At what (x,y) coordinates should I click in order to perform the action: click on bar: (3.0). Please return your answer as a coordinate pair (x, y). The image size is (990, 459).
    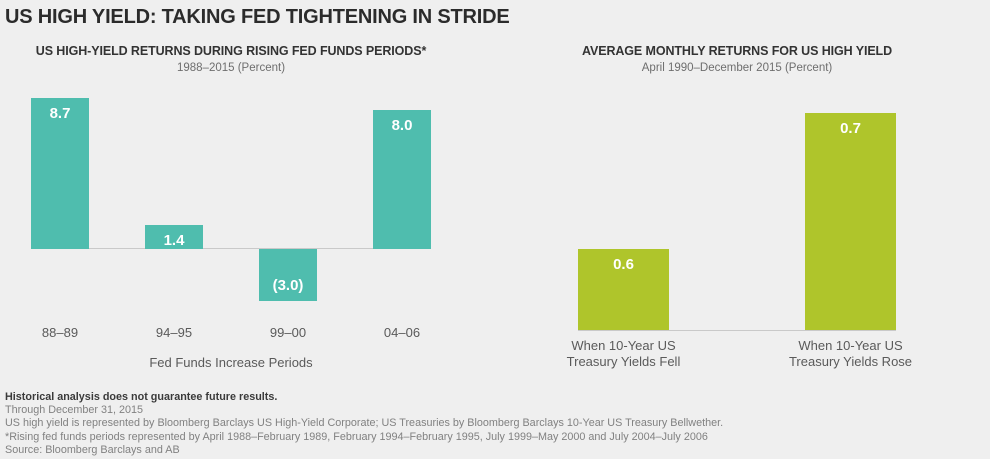
    Looking at the image, I should click on (288, 274).